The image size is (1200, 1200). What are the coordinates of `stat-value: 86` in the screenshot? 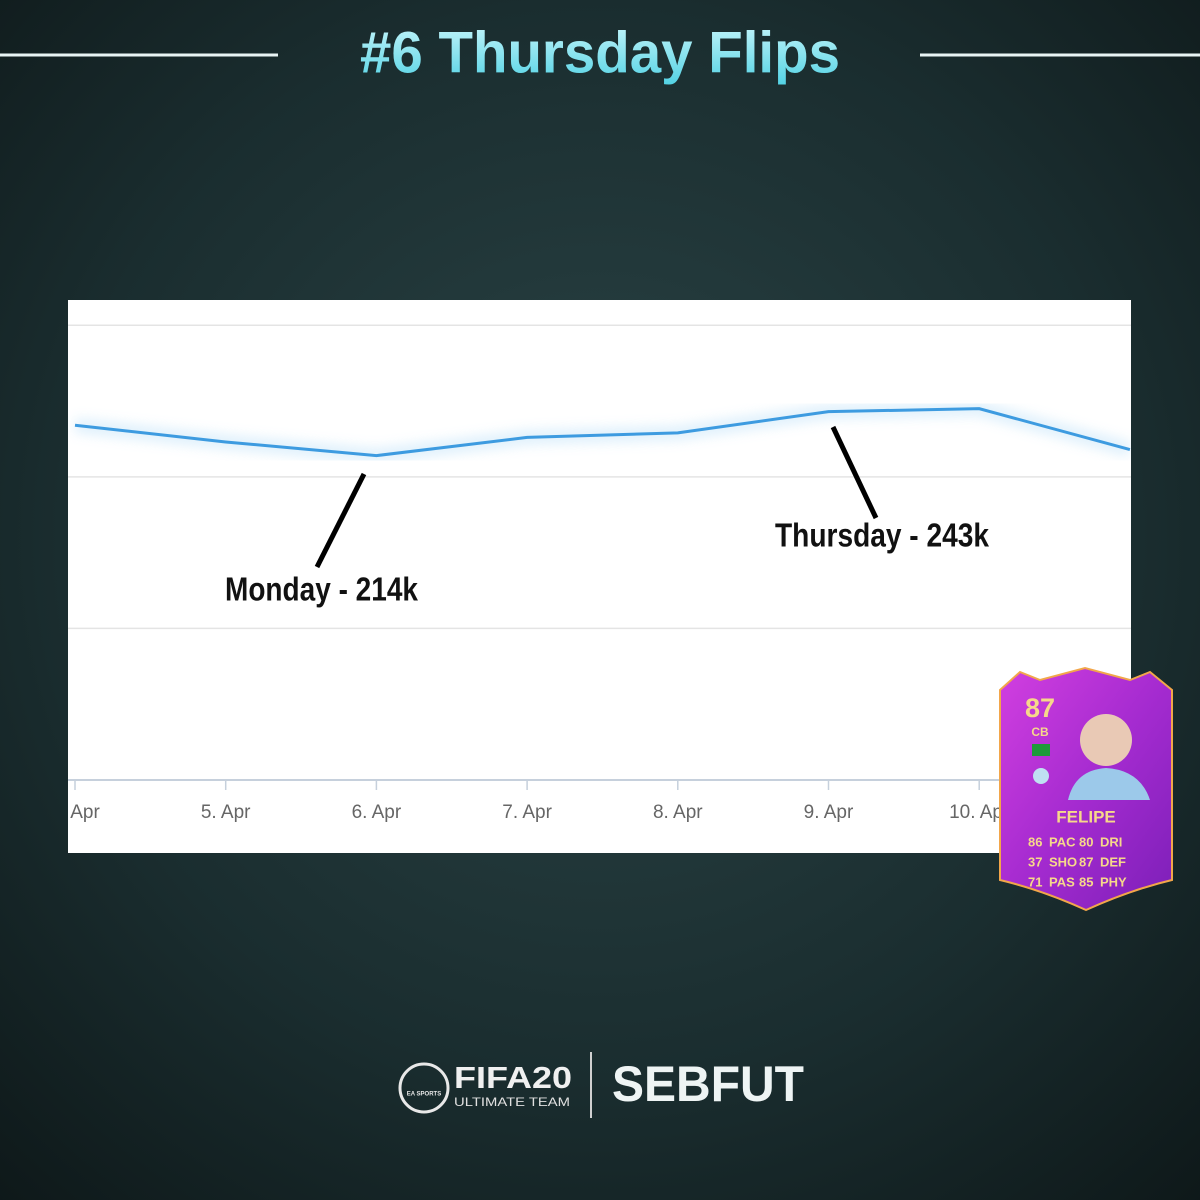 It's located at (1035, 841).